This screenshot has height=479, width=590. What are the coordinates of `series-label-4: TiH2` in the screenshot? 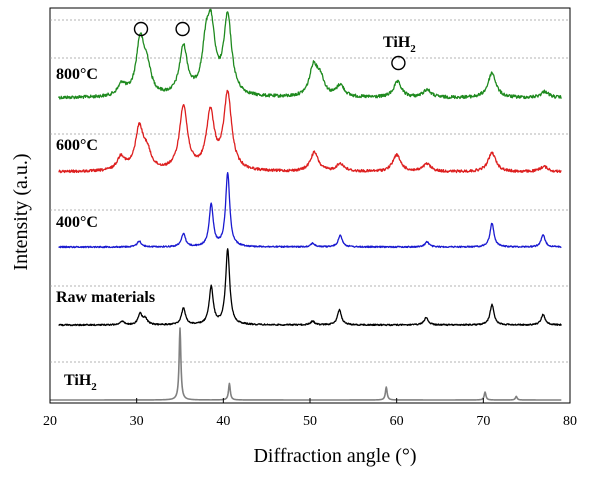 It's located at (80, 382).